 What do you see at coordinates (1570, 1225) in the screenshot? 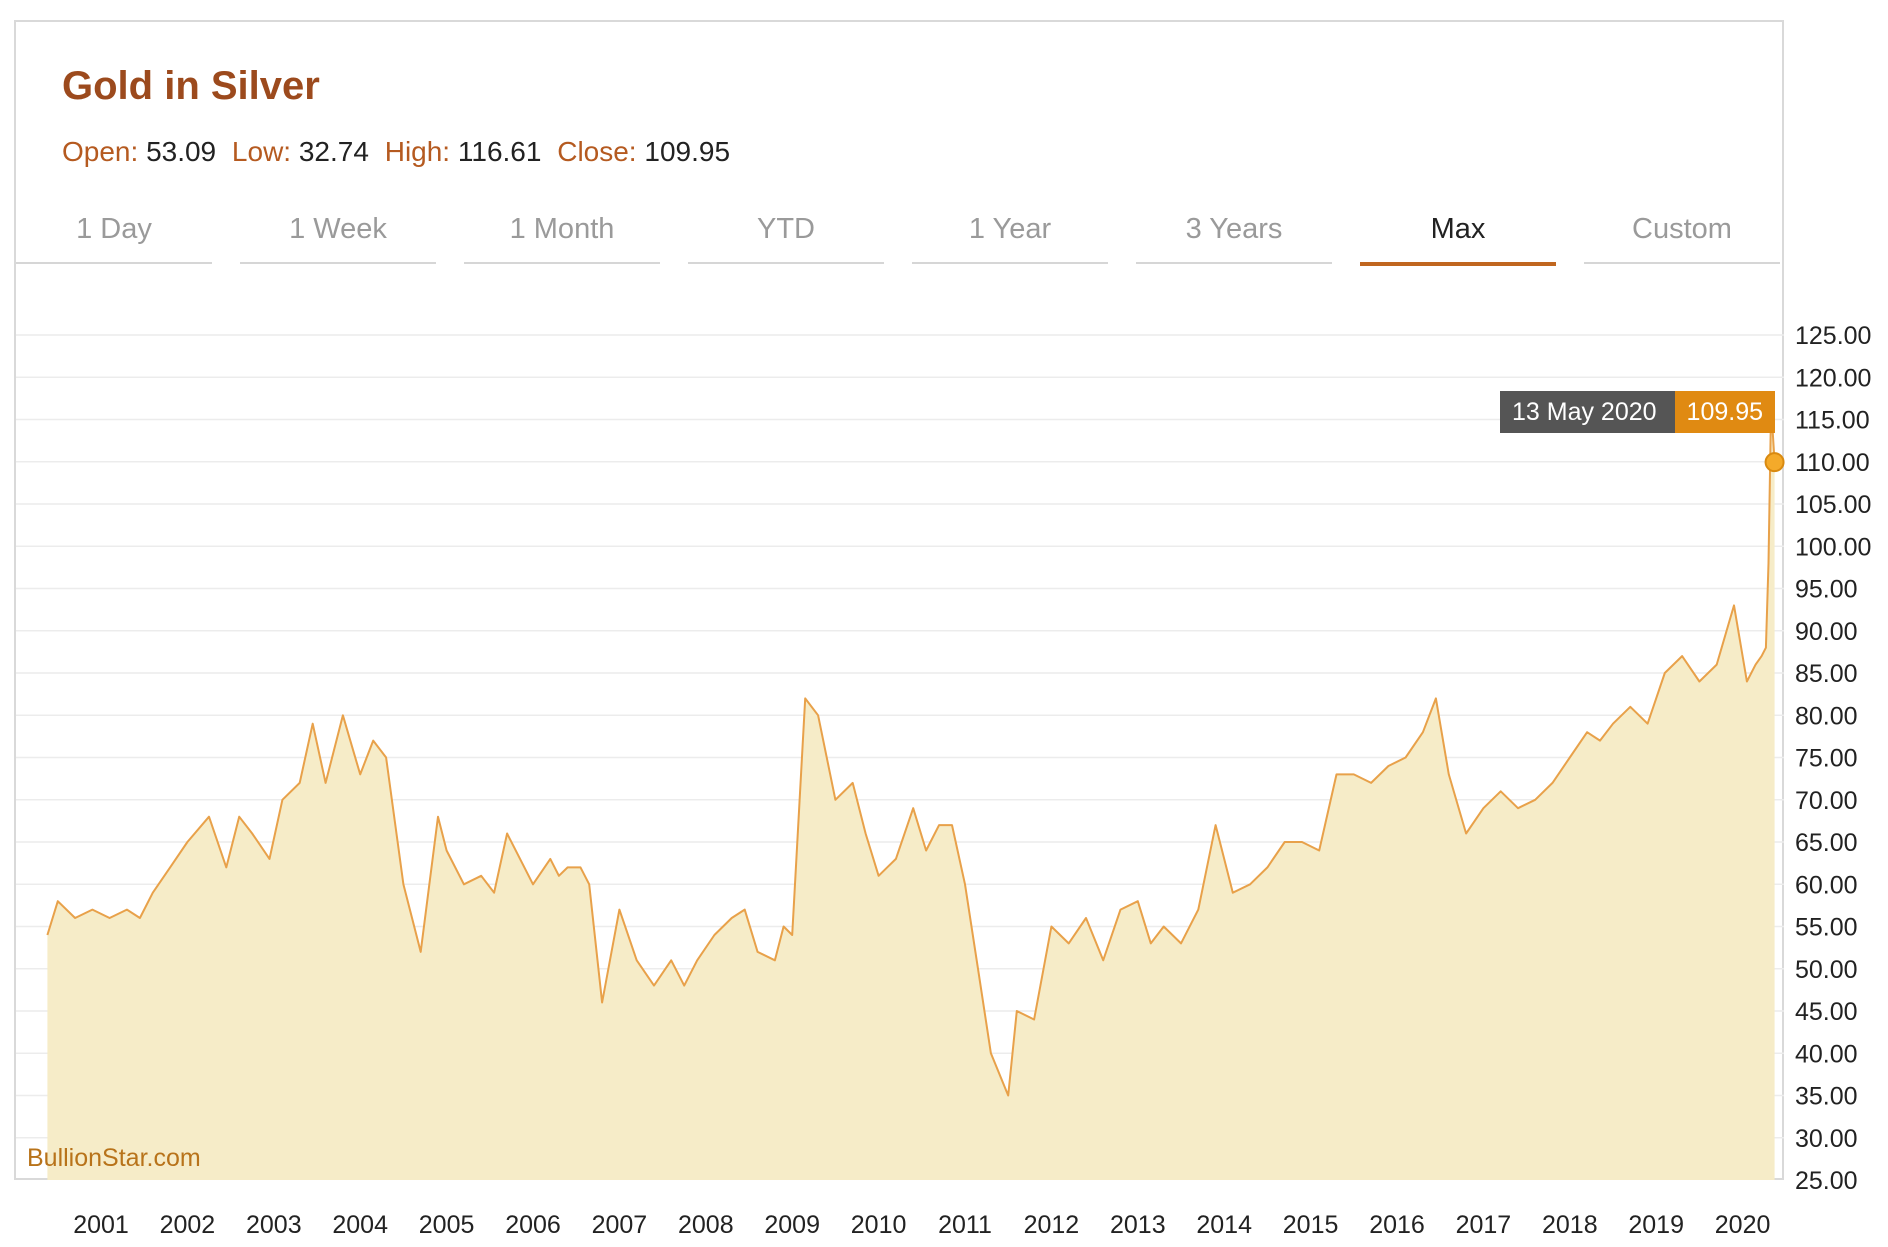
I see `x-tick-label: 2018` at bounding box center [1570, 1225].